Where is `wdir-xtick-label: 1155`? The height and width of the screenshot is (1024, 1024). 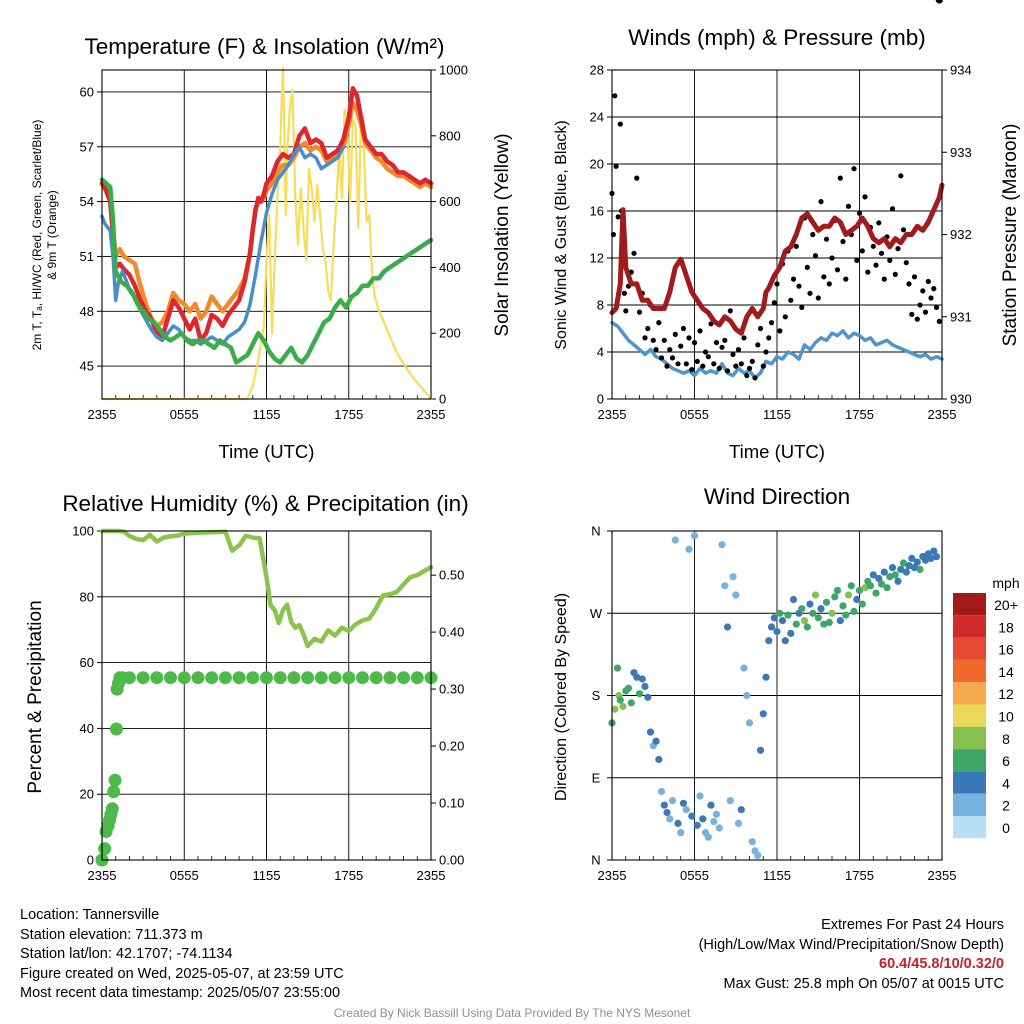 wdir-xtick-label: 1155 is located at coordinates (777, 875).